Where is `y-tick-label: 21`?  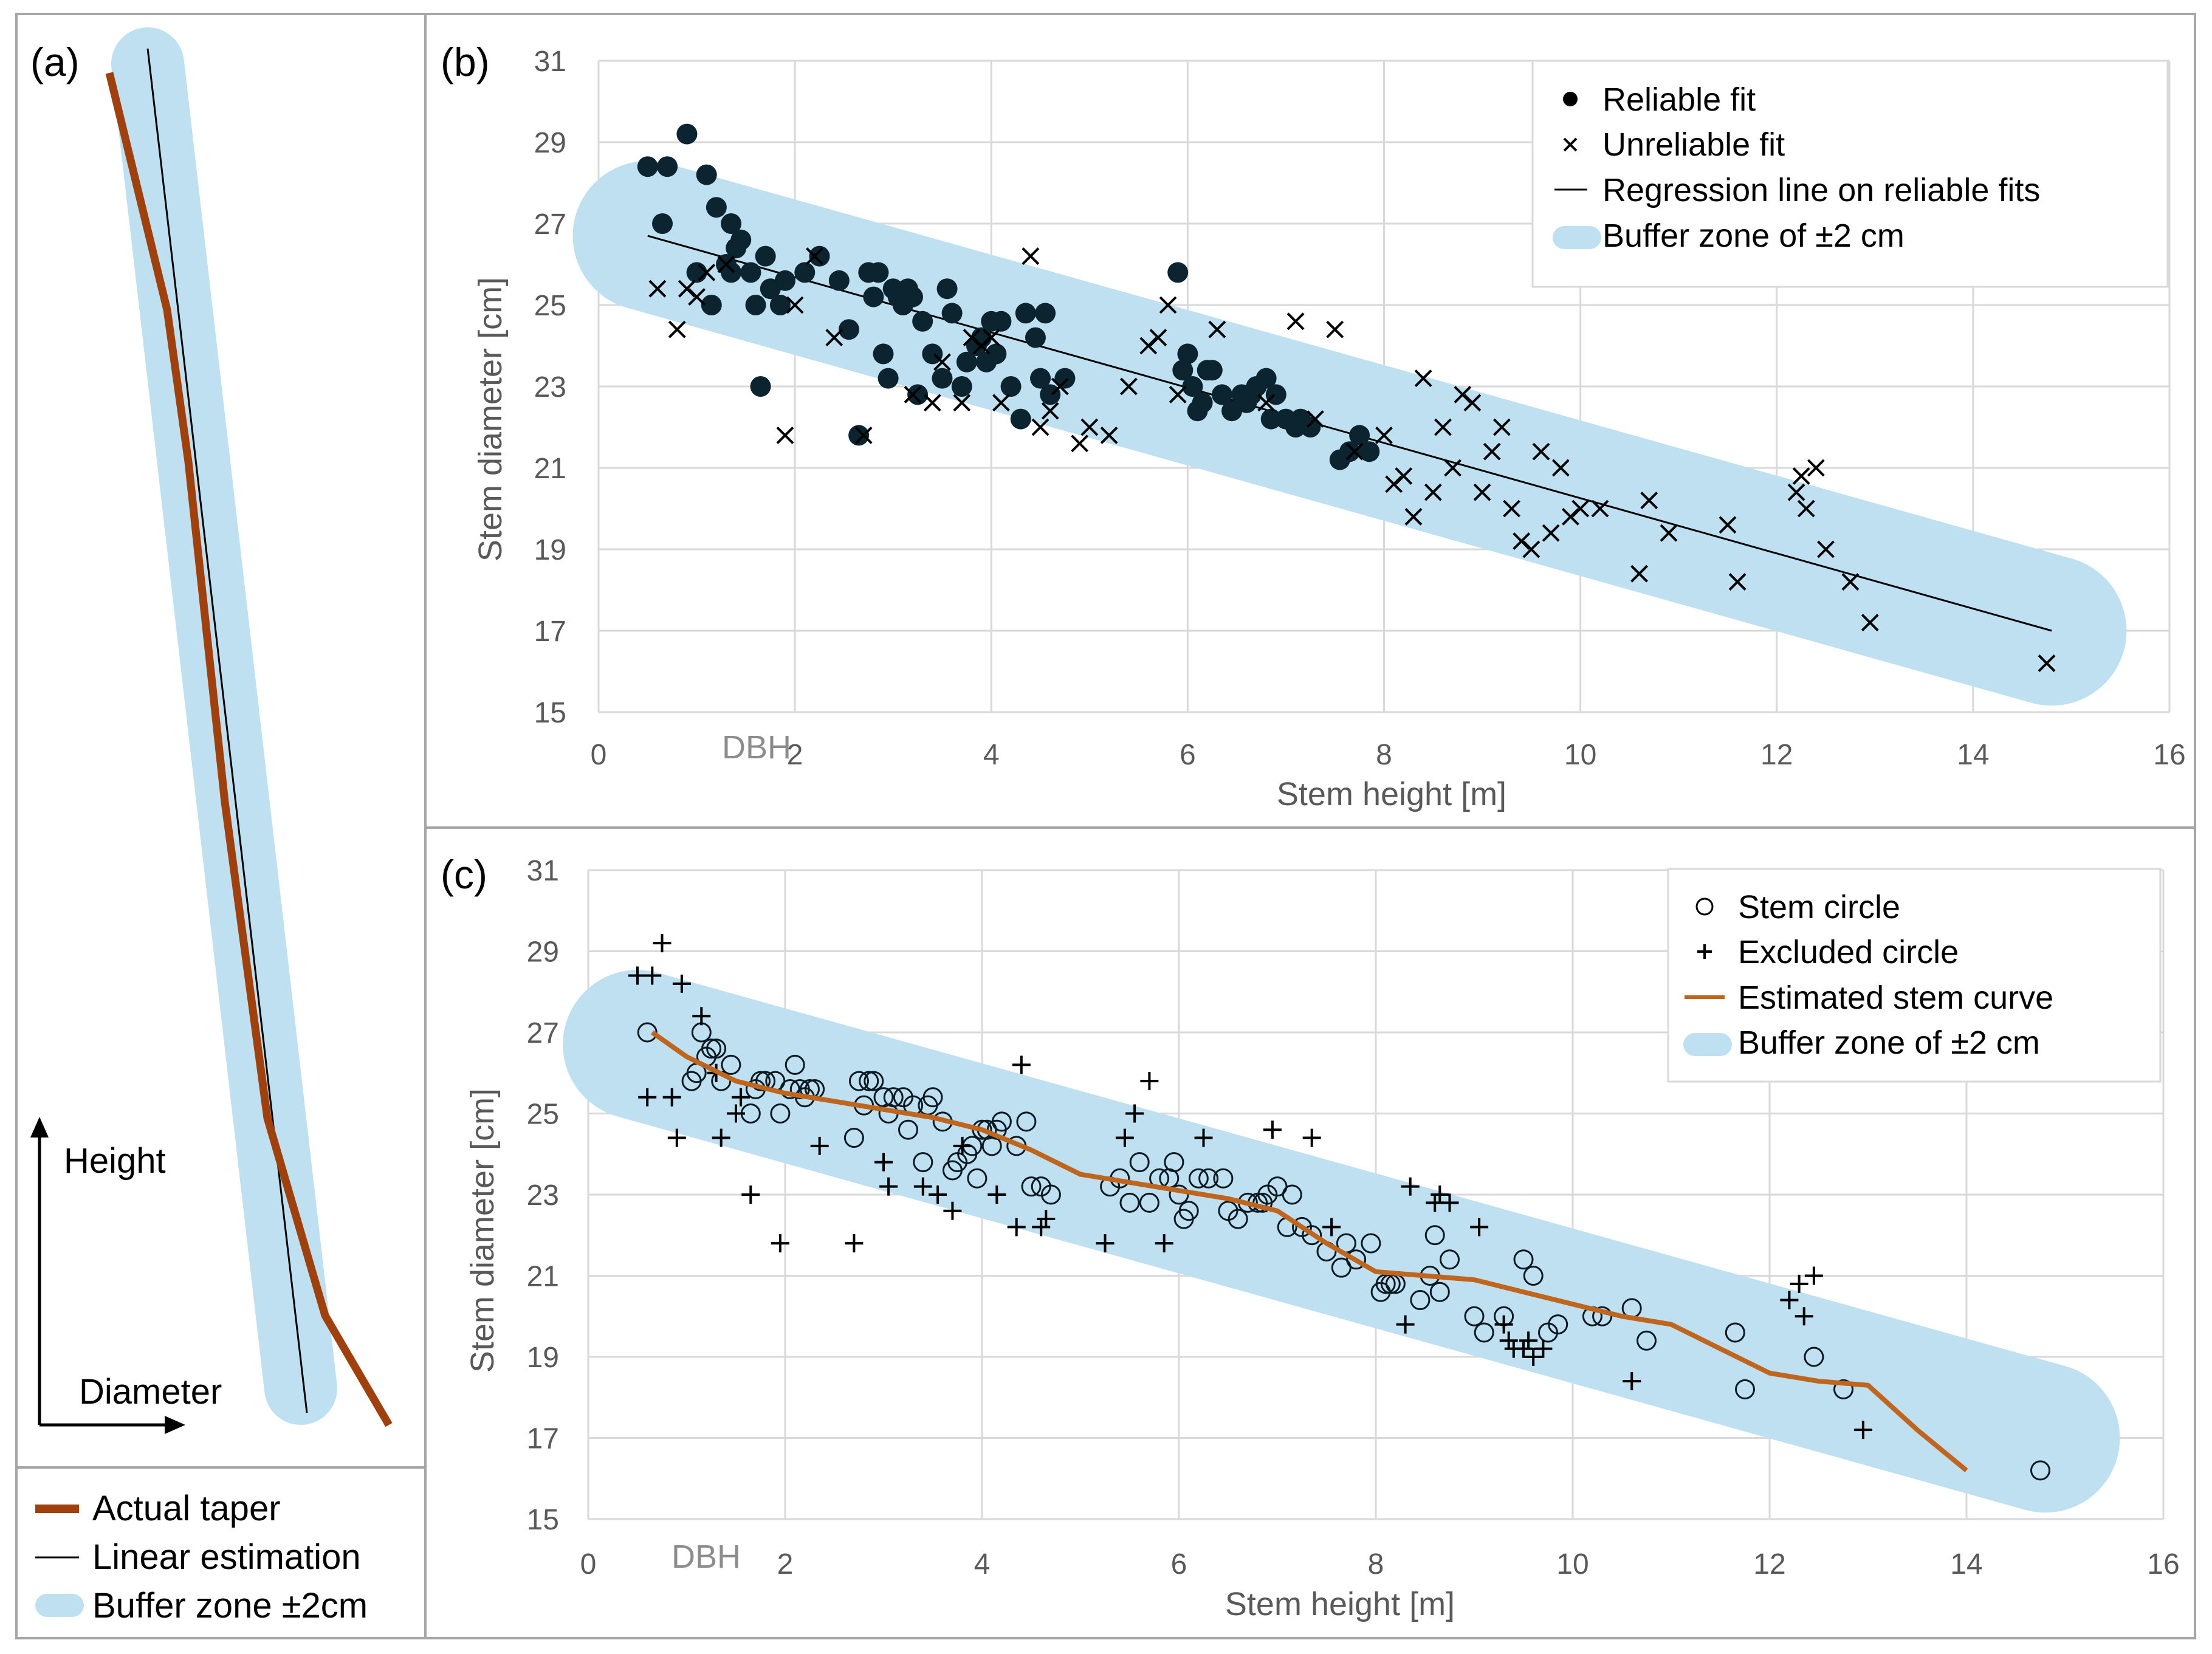 y-tick-label: 21 is located at coordinates (550, 469).